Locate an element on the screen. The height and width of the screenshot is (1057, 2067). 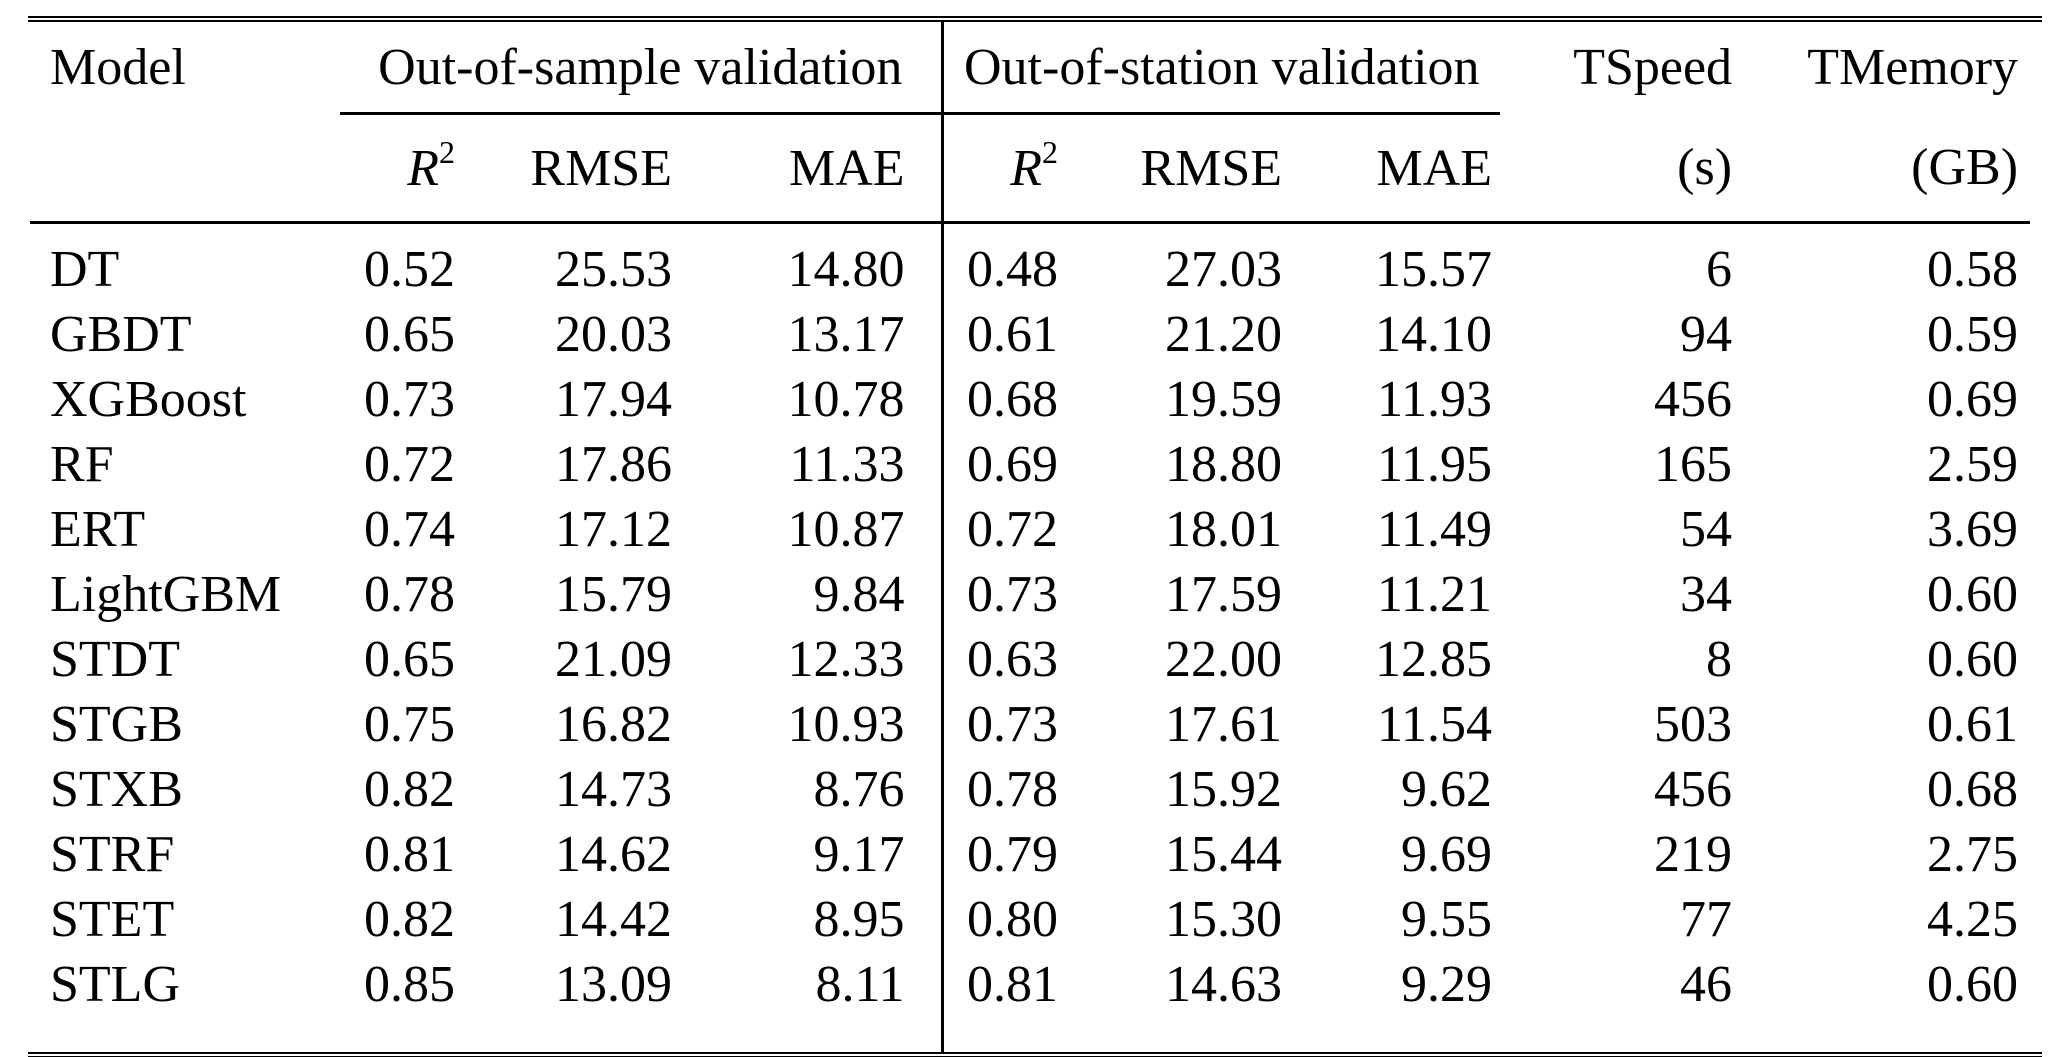
cell-st_r2: 0.63 is located at coordinates (1013, 659).